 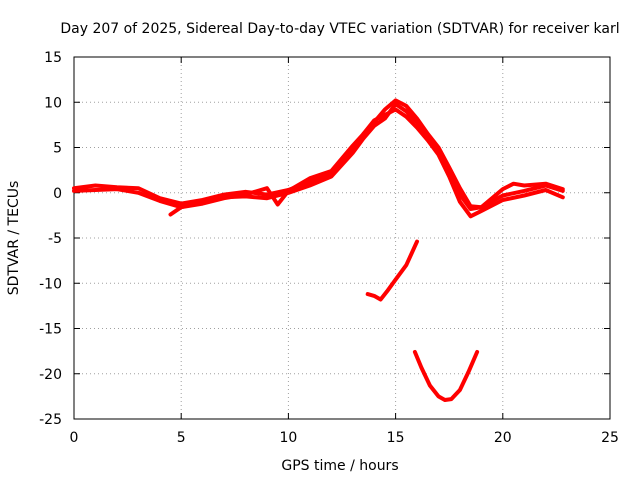 I want to click on y-tick-label: -25, so click(x=50, y=420).